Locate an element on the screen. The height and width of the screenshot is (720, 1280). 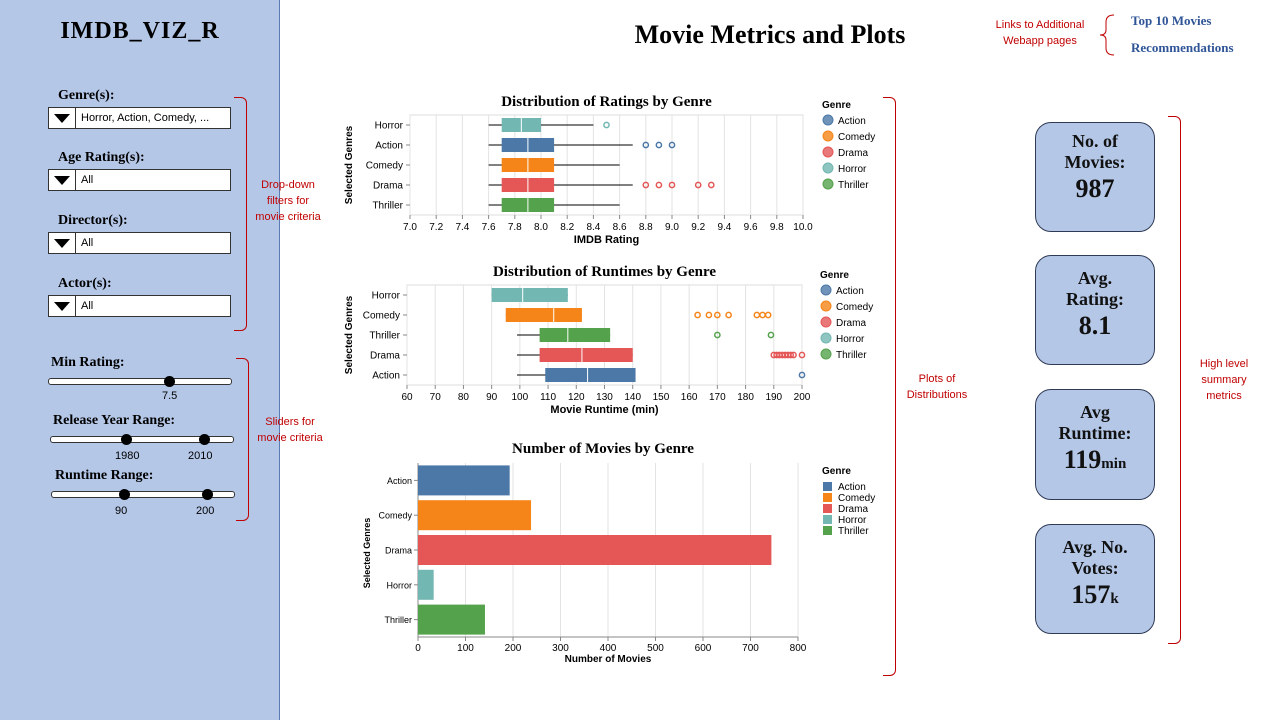
x-axis-label: Movie Runtime (min) is located at coordinates (604, 410).